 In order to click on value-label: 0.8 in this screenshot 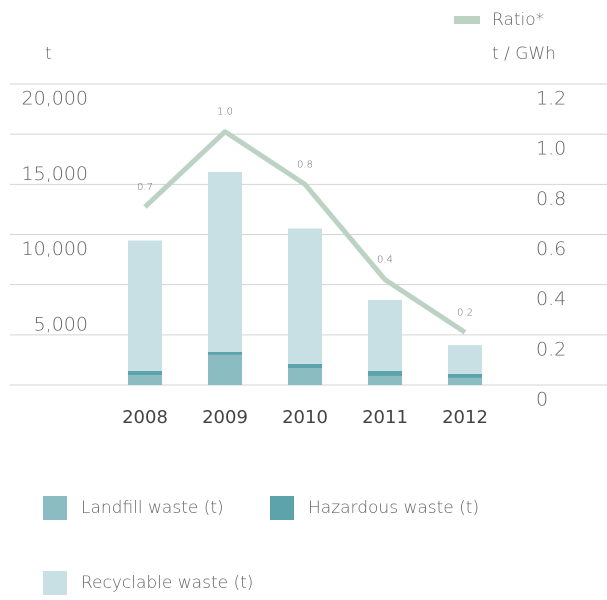, I will do `click(305, 164)`.